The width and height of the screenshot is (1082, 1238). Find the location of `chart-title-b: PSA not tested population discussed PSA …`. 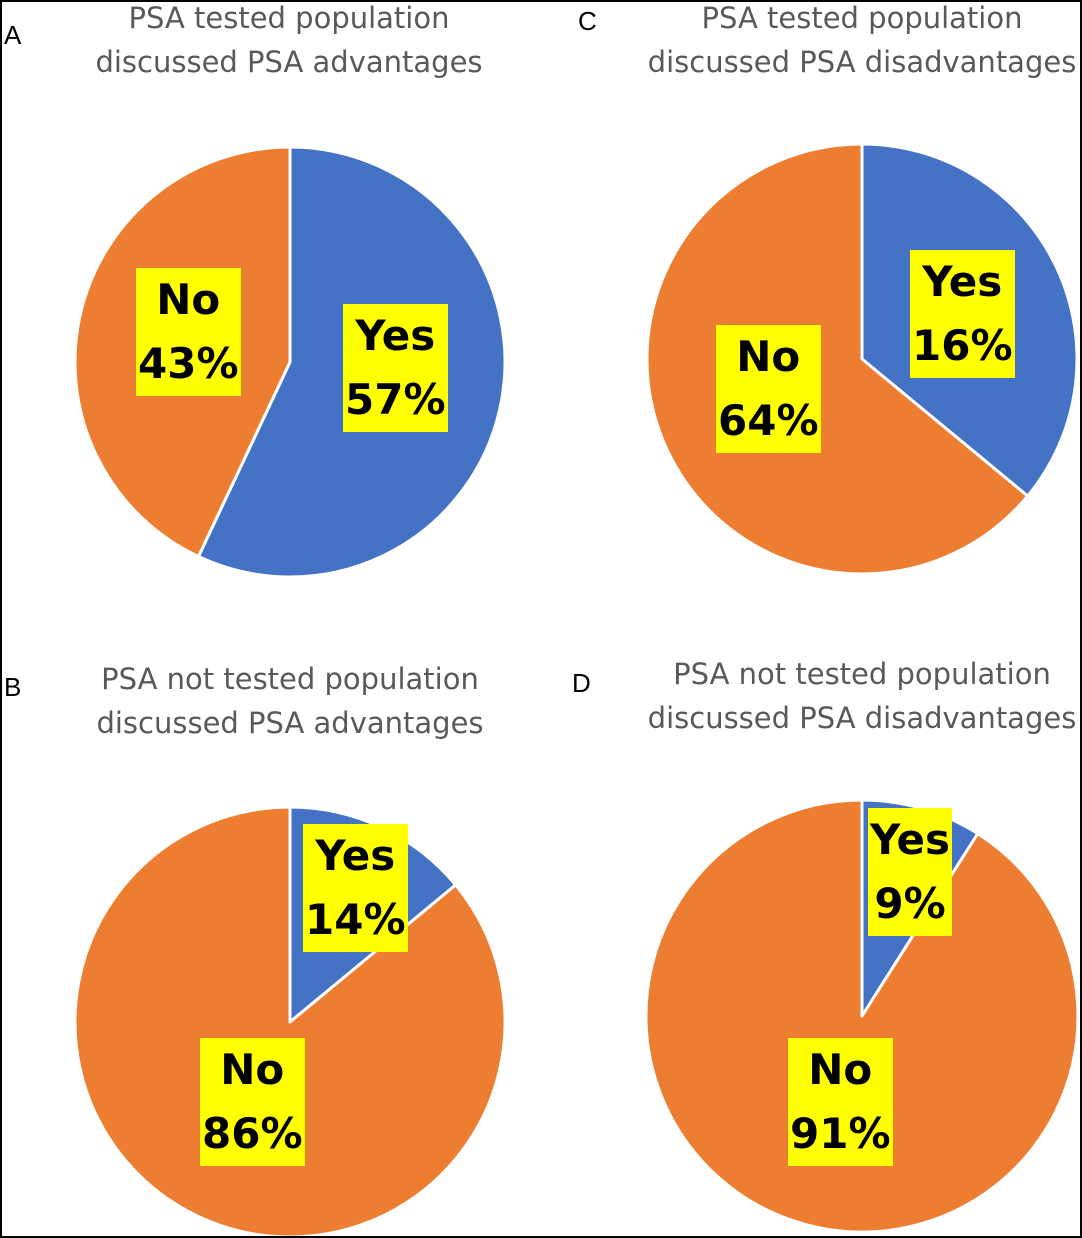

chart-title-b: PSA not tested population discussed PSA … is located at coordinates (290, 701).